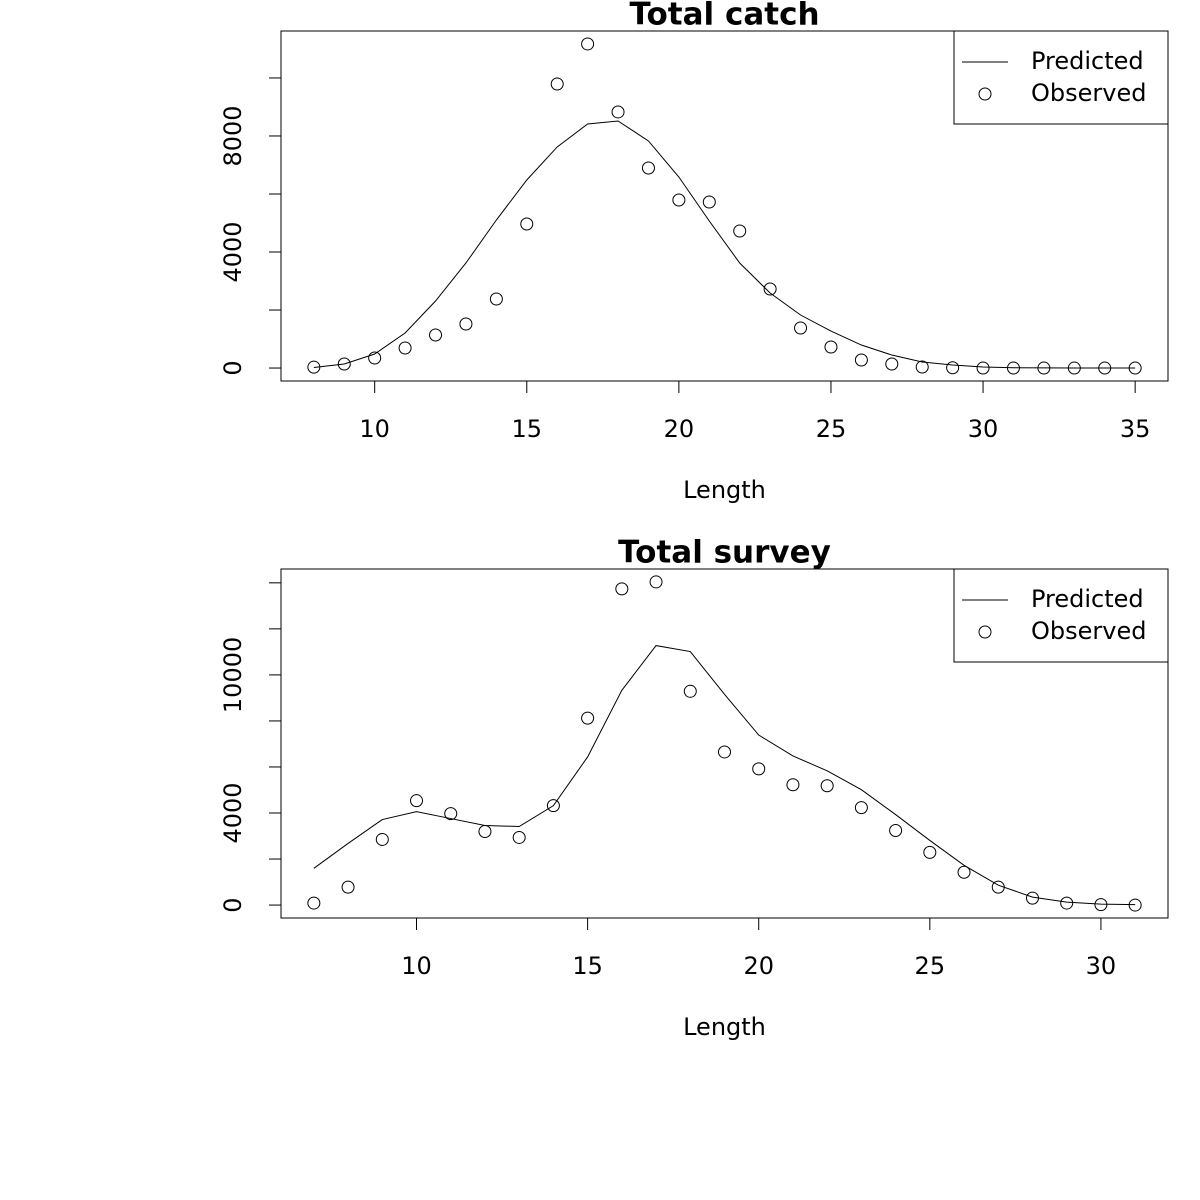 This screenshot has height=1200, width=1200. Describe the element at coordinates (724, 16) in the screenshot. I see `chart-title: Total catch` at that location.